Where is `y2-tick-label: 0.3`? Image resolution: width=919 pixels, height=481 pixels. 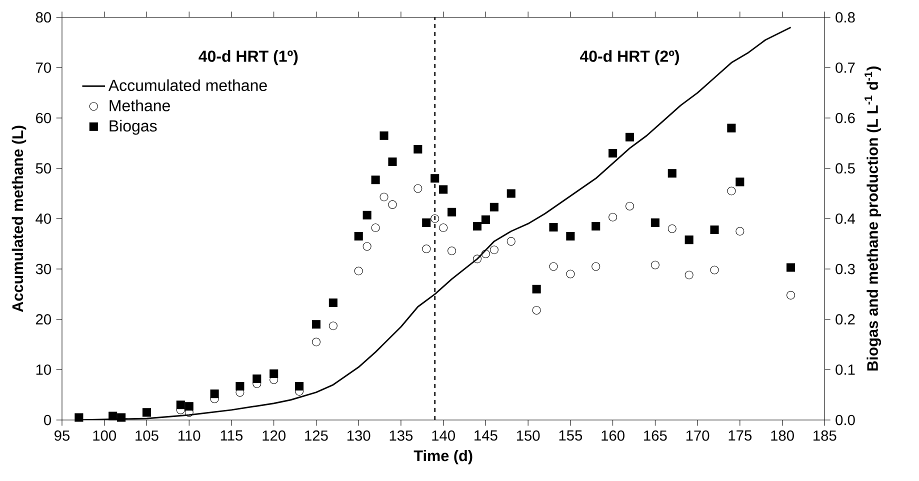 y2-tick-label: 0.3 is located at coordinates (845, 269).